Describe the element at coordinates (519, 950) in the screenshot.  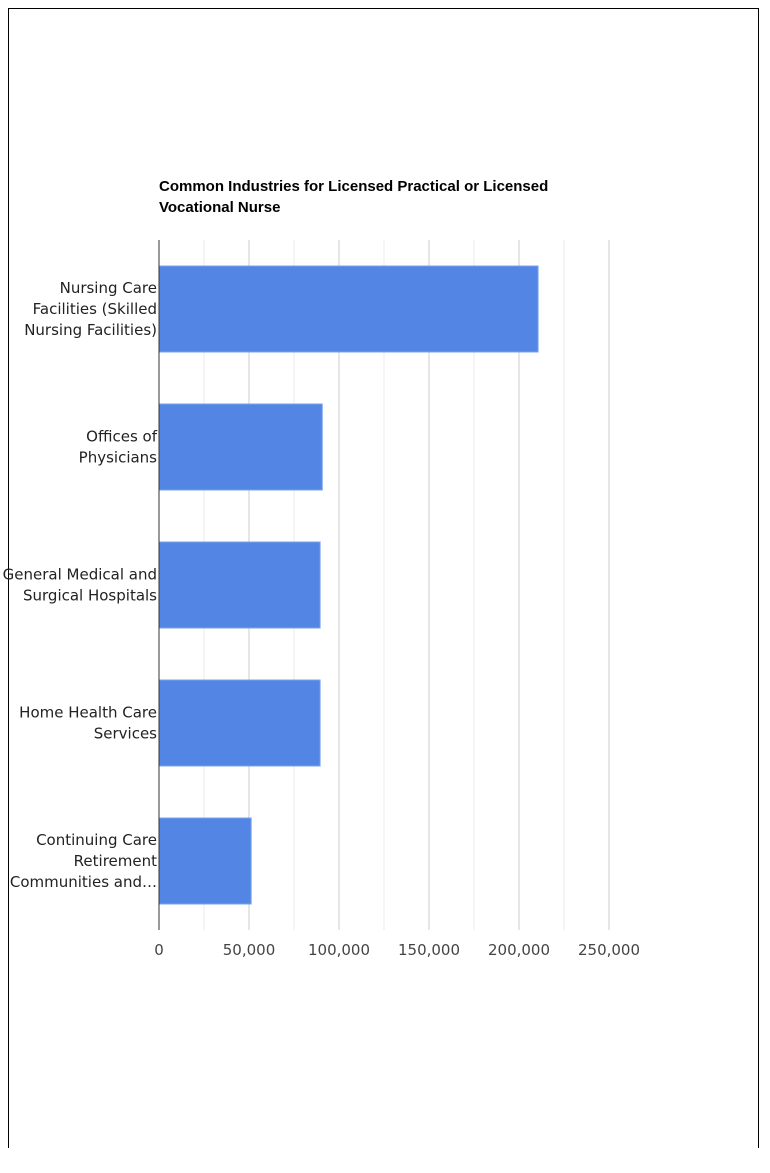
I see `x-tick-label: 200,000` at that location.